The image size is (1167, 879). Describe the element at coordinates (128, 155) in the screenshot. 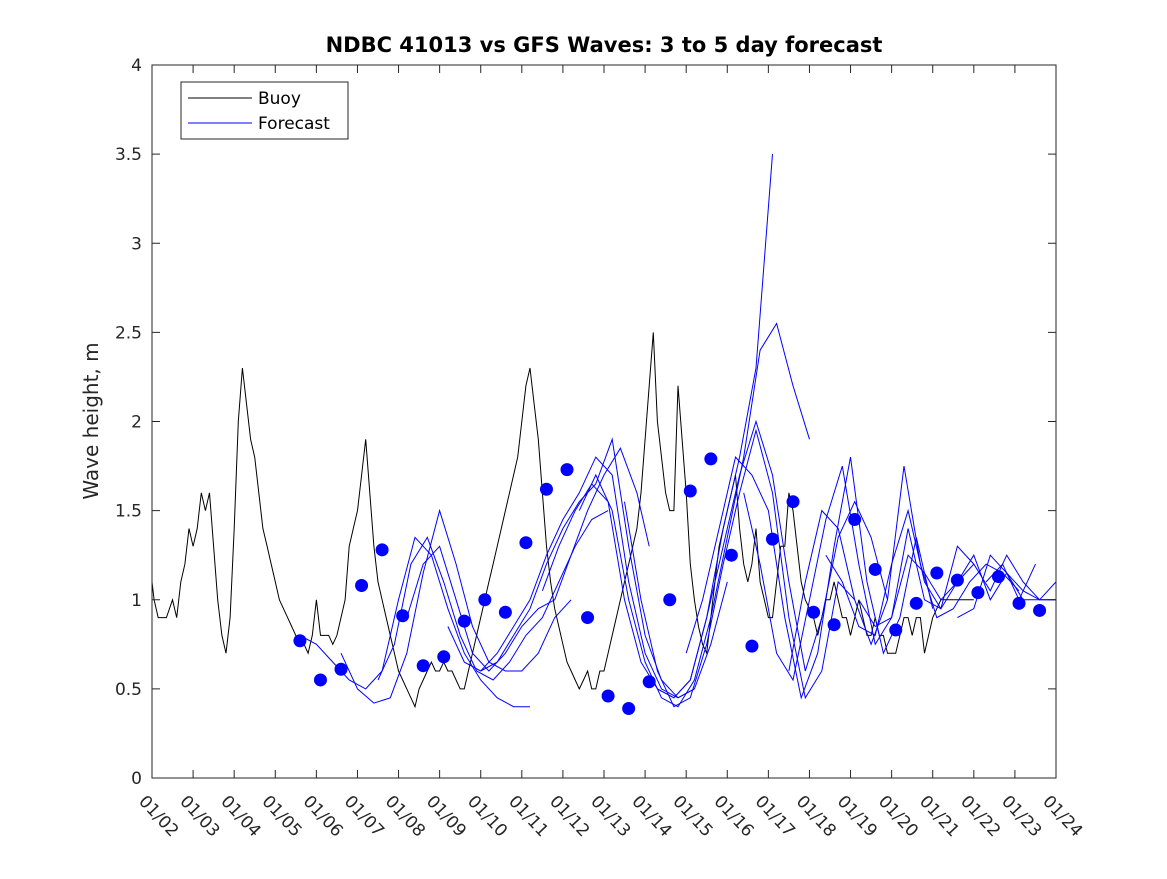

I see `y-tick-label: 3.5` at that location.